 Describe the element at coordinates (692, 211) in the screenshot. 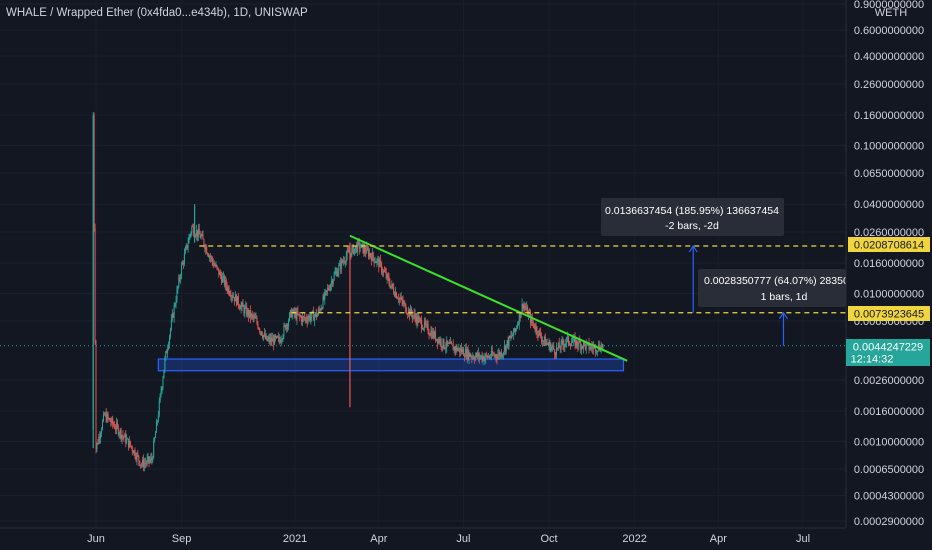

I see `measurement-upper-line1: 0.0136637454 (185.95%) 136637454` at that location.